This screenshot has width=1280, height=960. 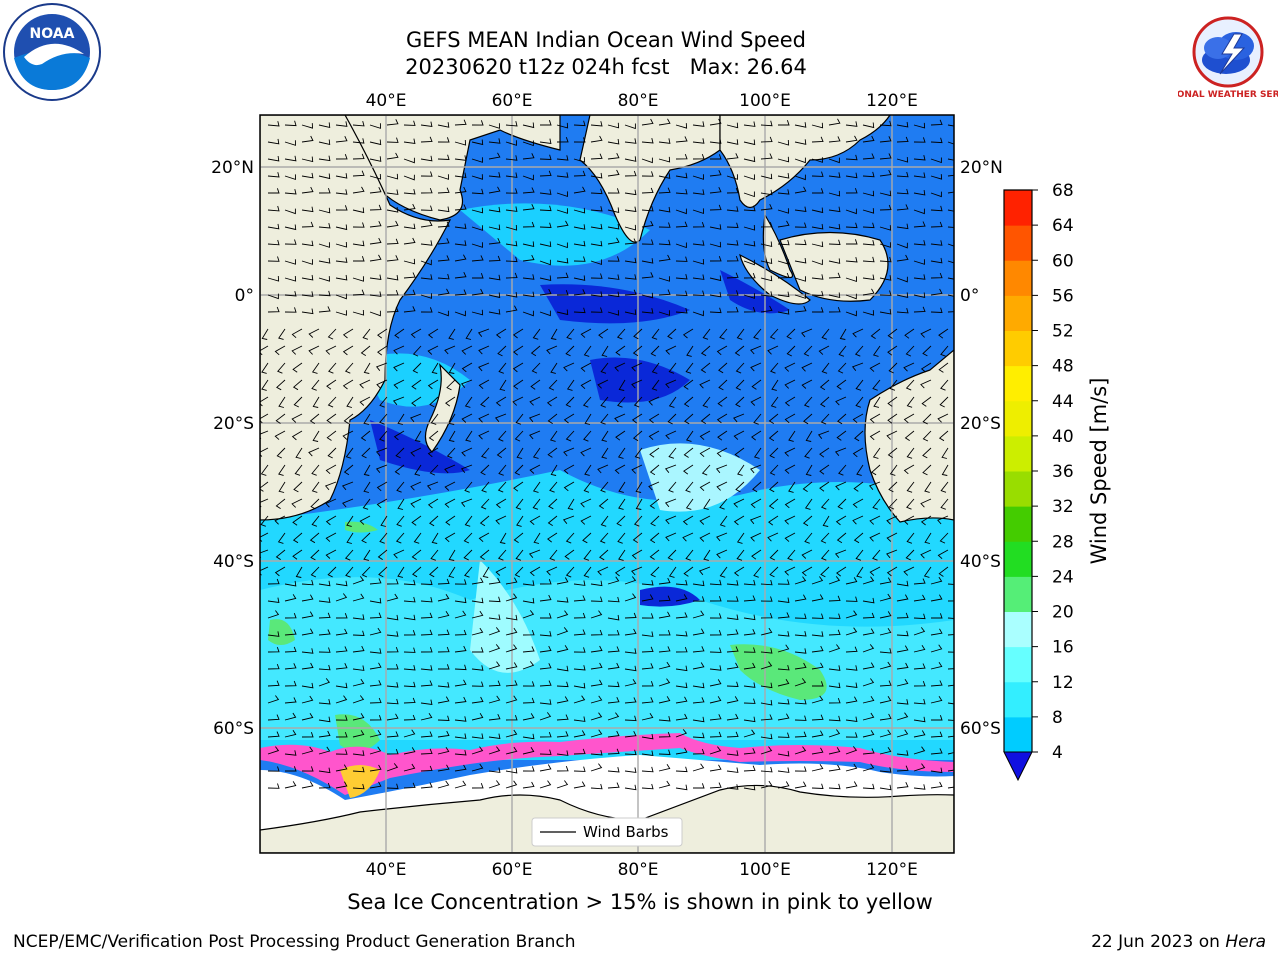 What do you see at coordinates (1063, 437) in the screenshot?
I see `colorbar-tick-label: 40` at bounding box center [1063, 437].